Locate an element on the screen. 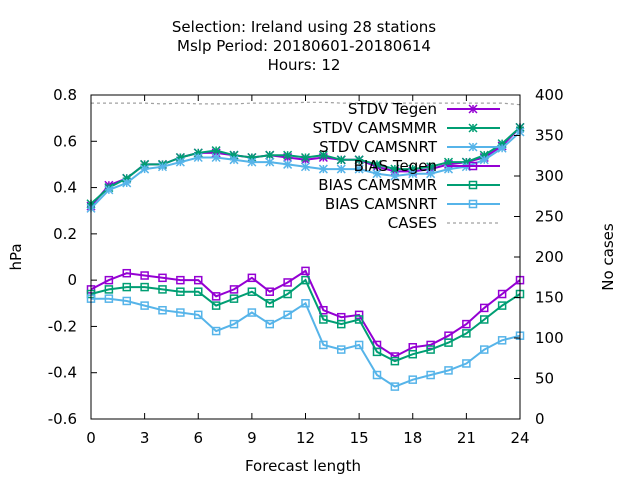 The height and width of the screenshot is (480, 640). legend-label: STDV CAMSMMR is located at coordinates (374, 128).